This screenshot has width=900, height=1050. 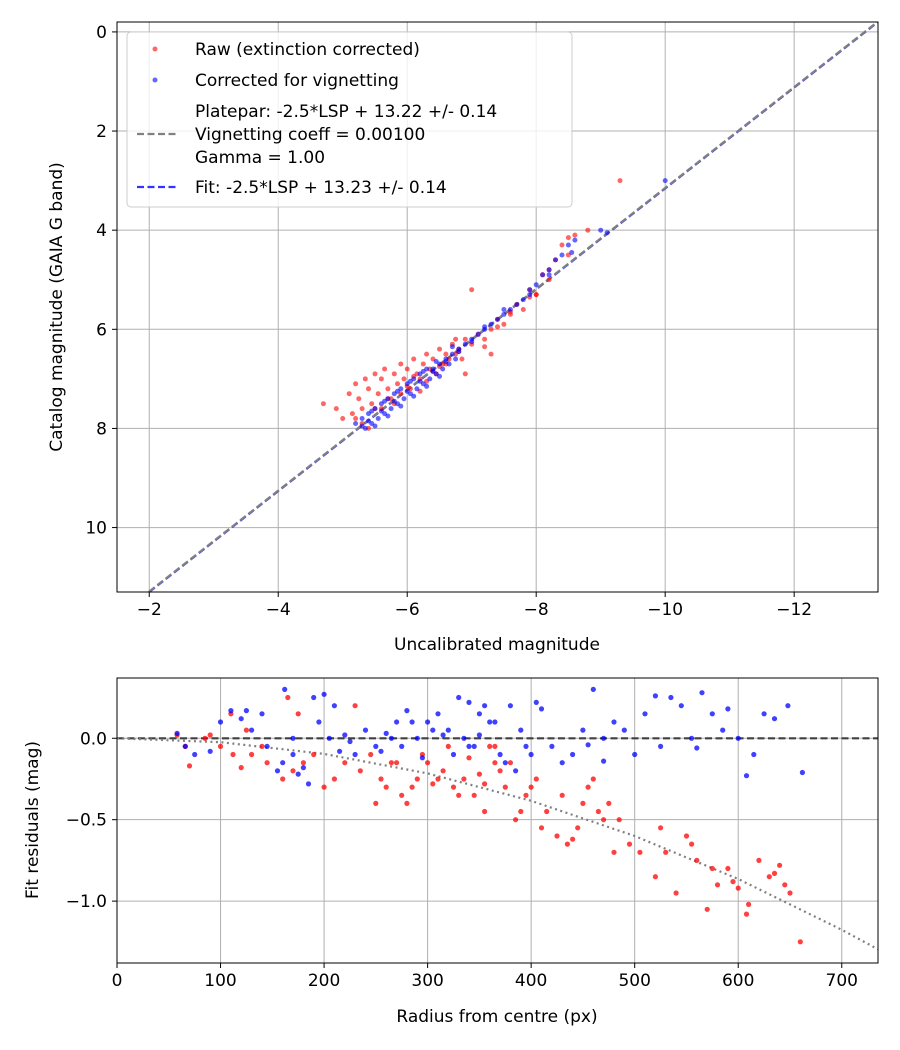 What do you see at coordinates (536, 610) in the screenshot?
I see `top-x-tick-label: −8` at bounding box center [536, 610].